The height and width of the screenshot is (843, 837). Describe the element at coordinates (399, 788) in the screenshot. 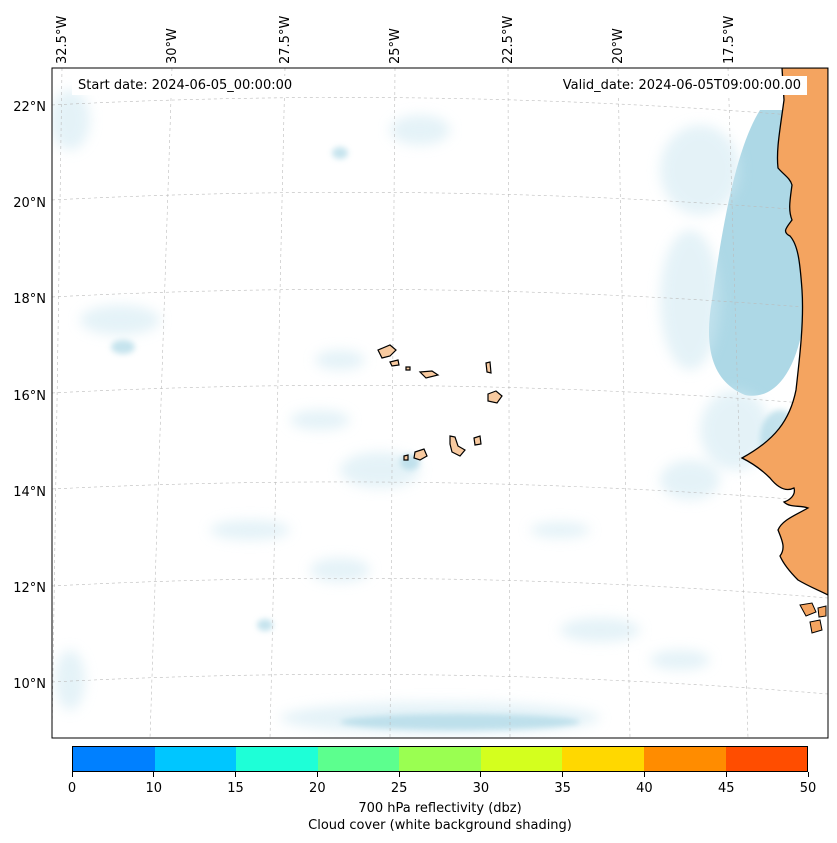

I see `colorbar-tick-label: 25` at that location.